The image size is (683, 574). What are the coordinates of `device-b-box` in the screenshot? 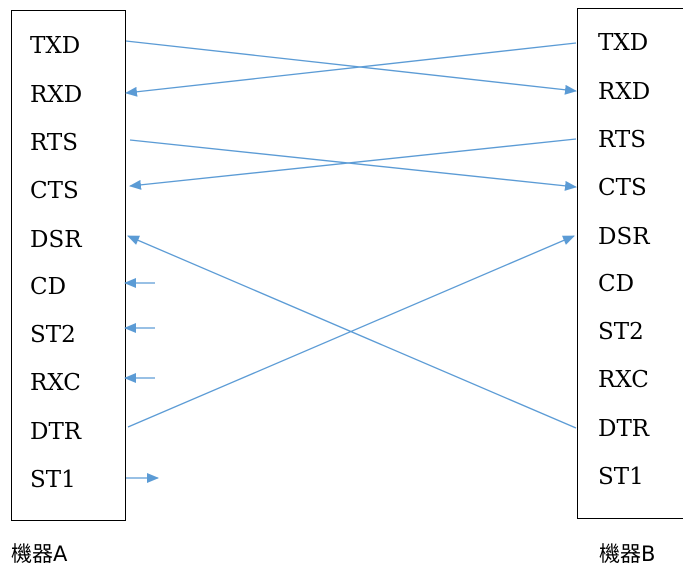 It's located at (630, 263).